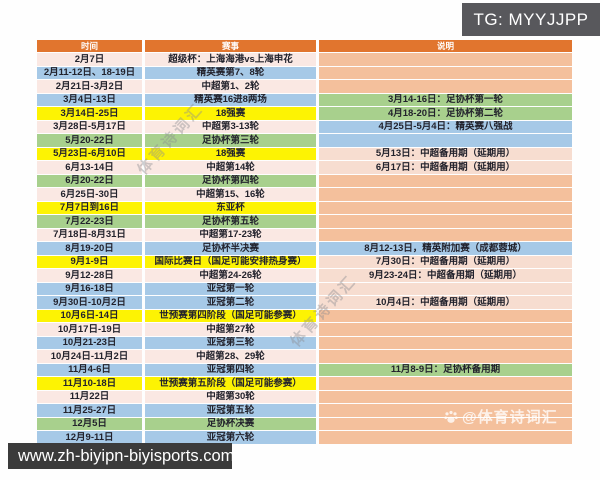 This screenshot has height=480, width=600. I want to click on cell-event: 中超第1、2轮, so click(230, 86).